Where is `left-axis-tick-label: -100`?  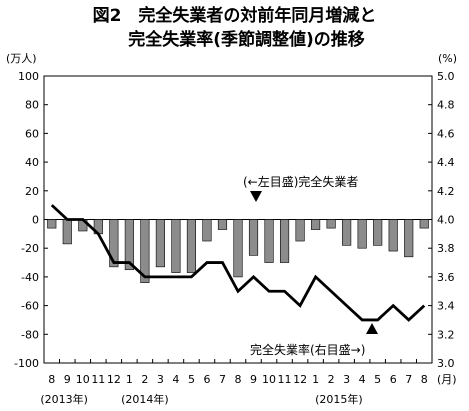
left-axis-tick-label: -100 is located at coordinates (26, 363).